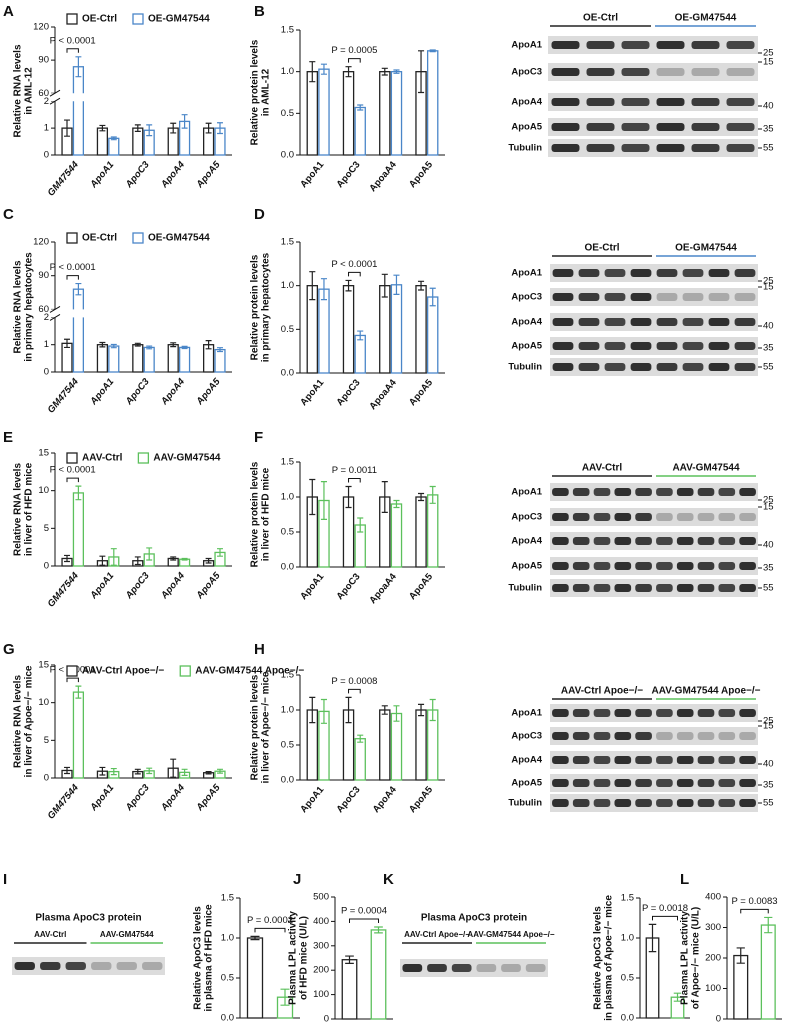  Describe the element at coordinates (474, 918) in the screenshot. I see `blot-title: Plasma ApoC3 protein` at that location.